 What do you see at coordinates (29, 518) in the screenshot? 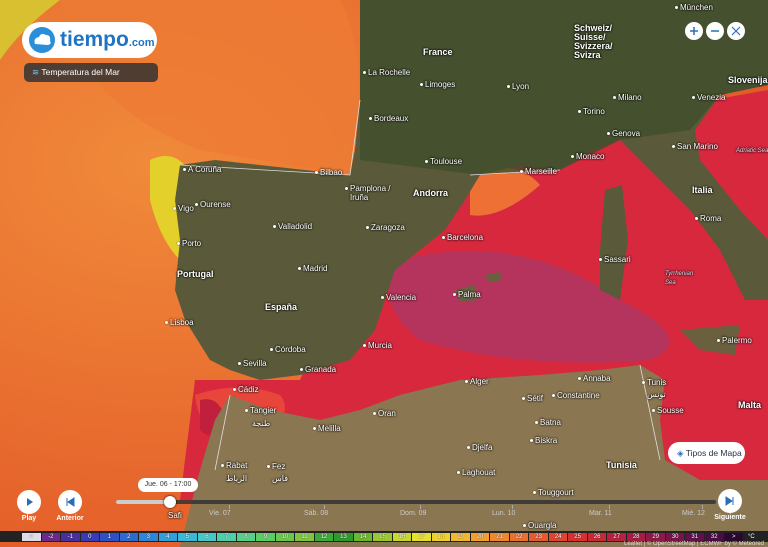
I see `play-label: Play` at bounding box center [29, 518].